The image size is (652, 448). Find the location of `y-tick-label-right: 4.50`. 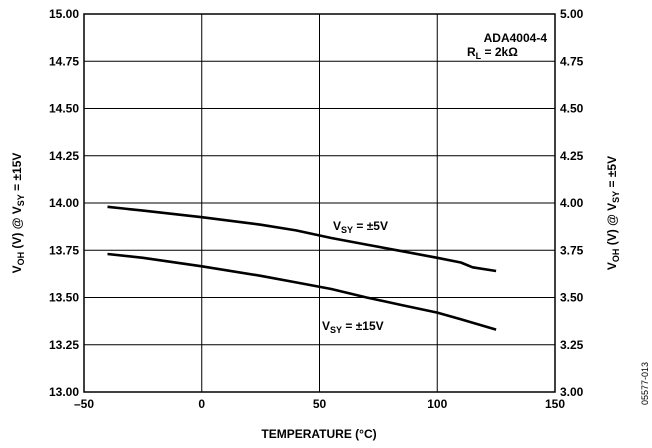

y-tick-label-right: 4.50 is located at coordinates (572, 109).